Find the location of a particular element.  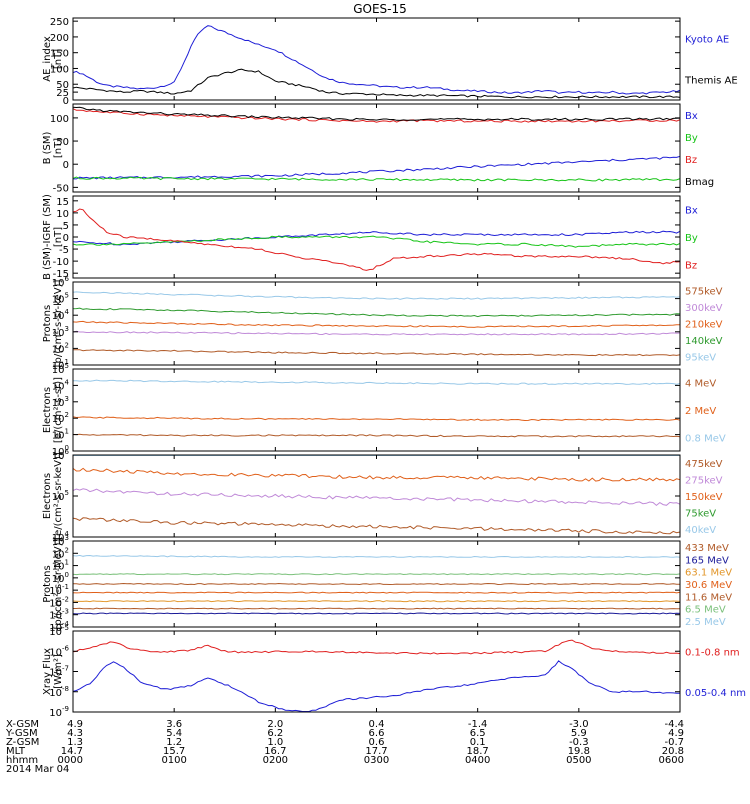

x-row-value: 19.8 is located at coordinates (579, 751).